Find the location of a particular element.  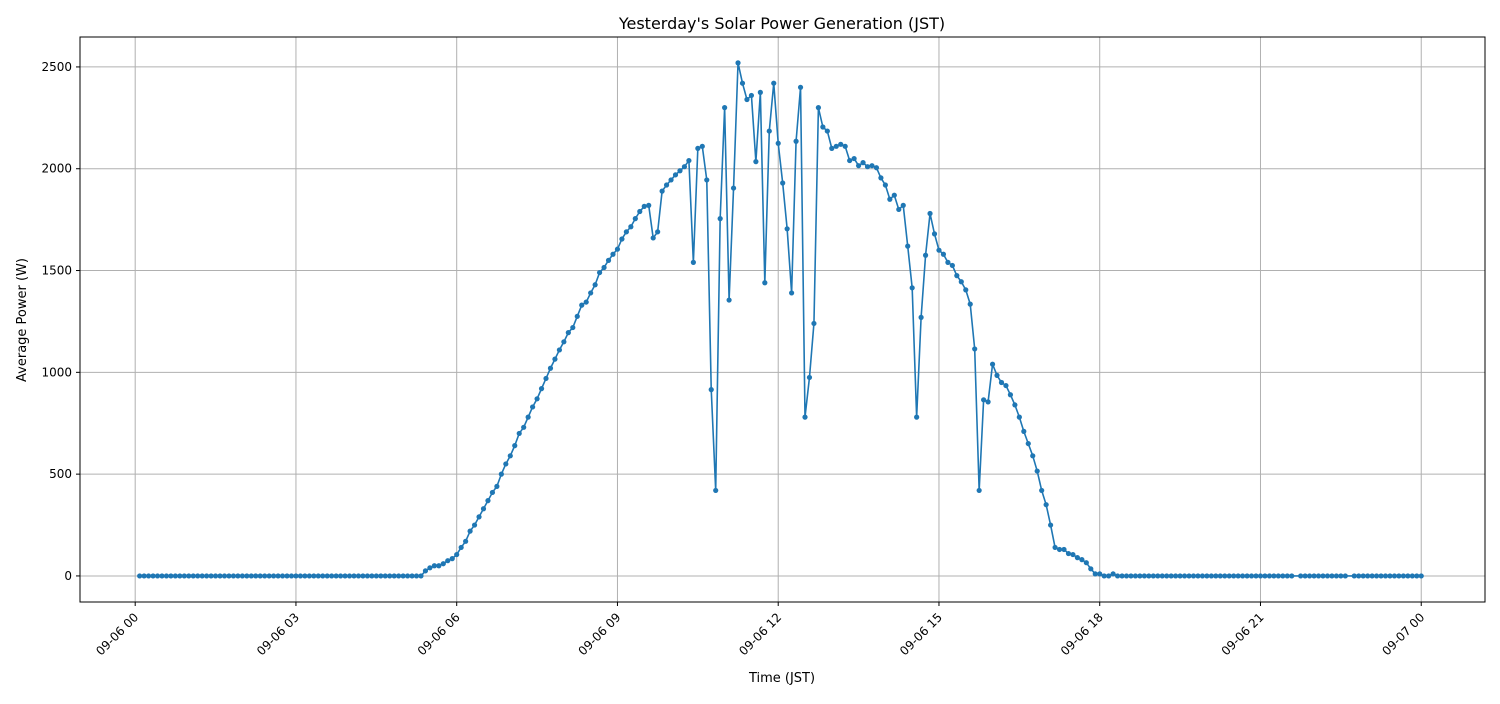

x-tick-label: 09-06 21 is located at coordinates (1243, 634).